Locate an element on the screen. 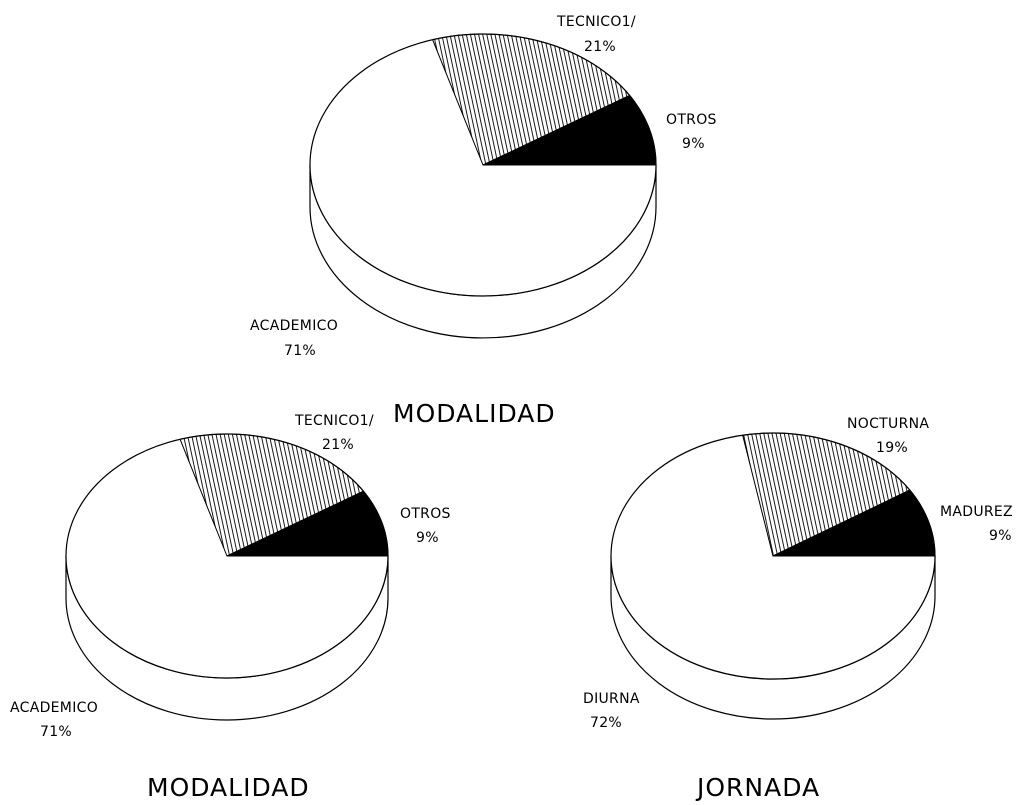 Image resolution: width=1029 pixels, height=805 pixels. slice-label-madurez: MADUREZ is located at coordinates (976, 512).